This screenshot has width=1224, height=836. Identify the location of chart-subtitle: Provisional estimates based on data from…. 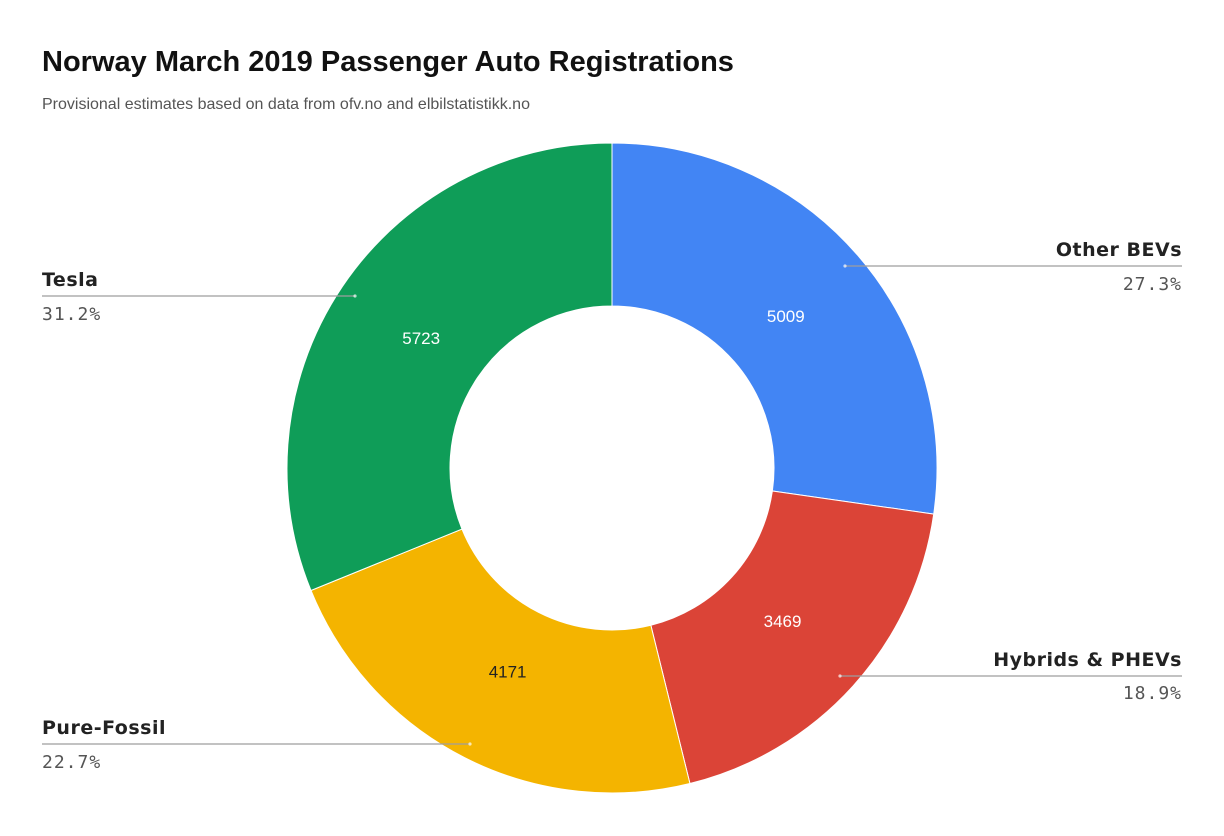
(286, 104).